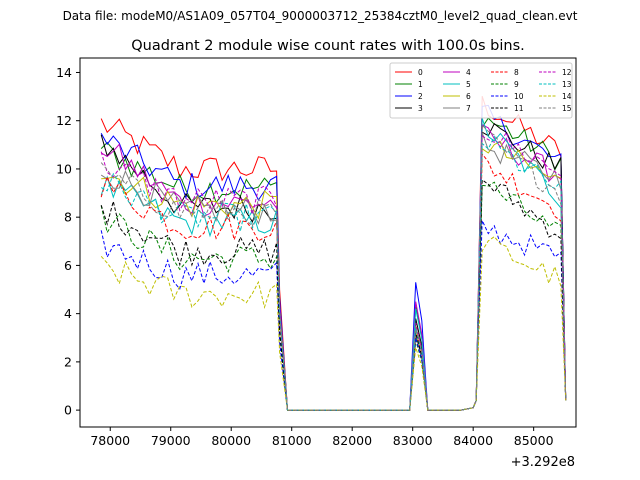 This screenshot has width=640, height=480. Describe the element at coordinates (110, 440) in the screenshot. I see `x-tick-label: 78000` at that location.